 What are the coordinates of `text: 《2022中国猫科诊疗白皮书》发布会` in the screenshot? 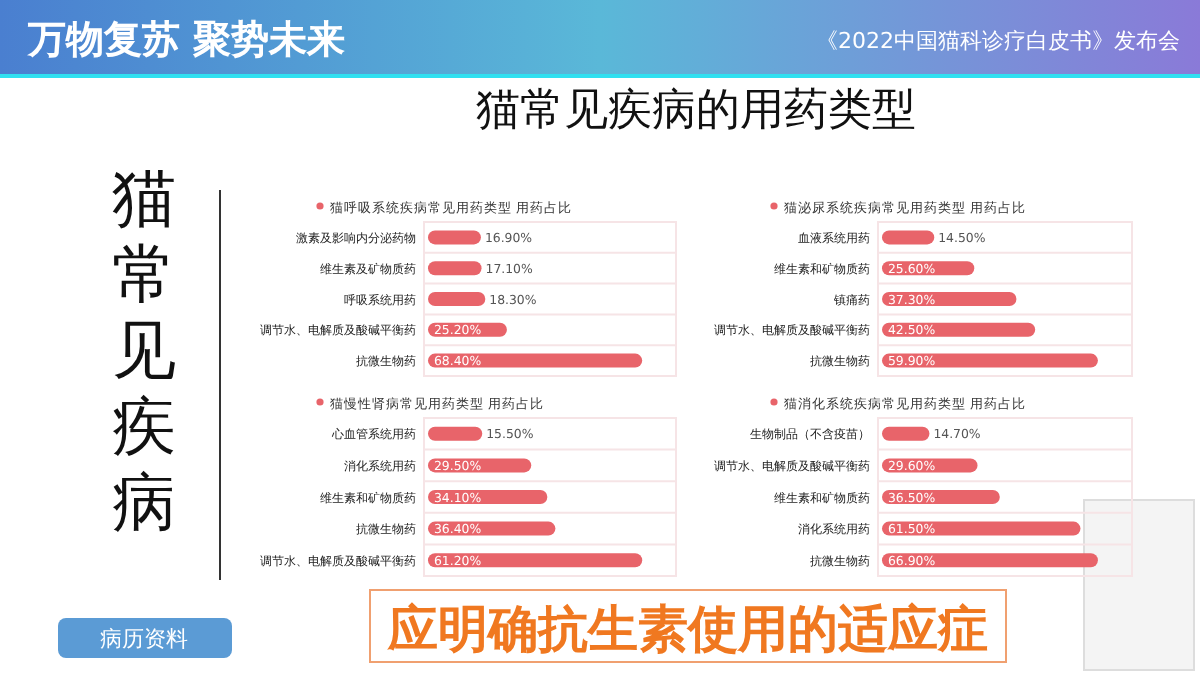 It's located at (998, 41).